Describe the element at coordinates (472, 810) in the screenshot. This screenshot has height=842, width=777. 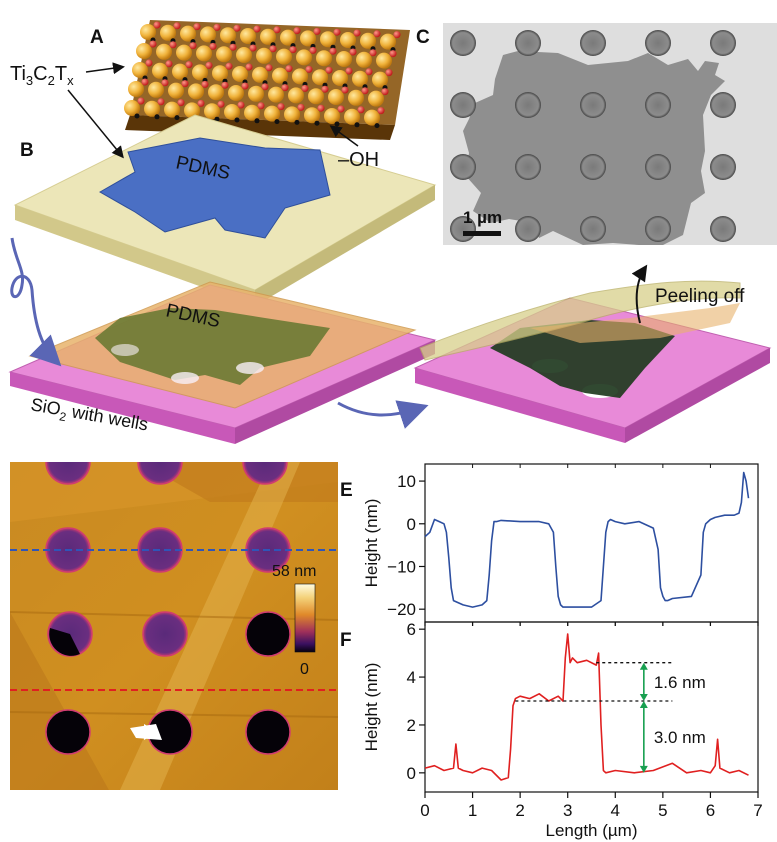
I see `x-tick-label: 1` at that location.